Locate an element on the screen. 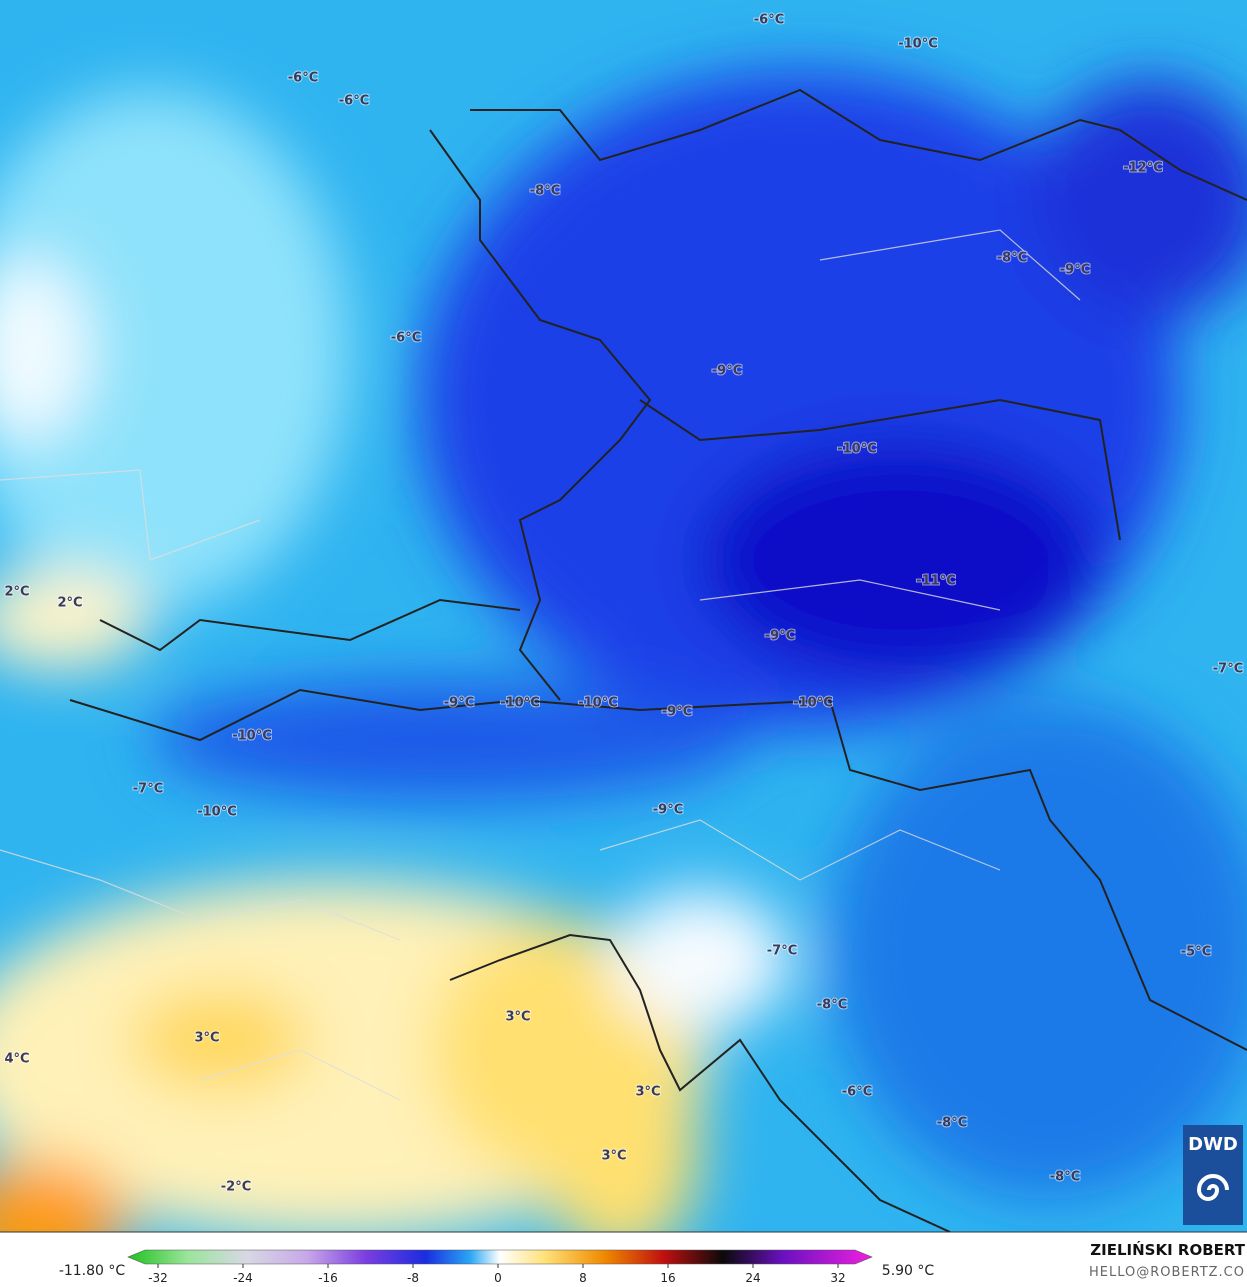  tick-label: 8 is located at coordinates (583, 1278).